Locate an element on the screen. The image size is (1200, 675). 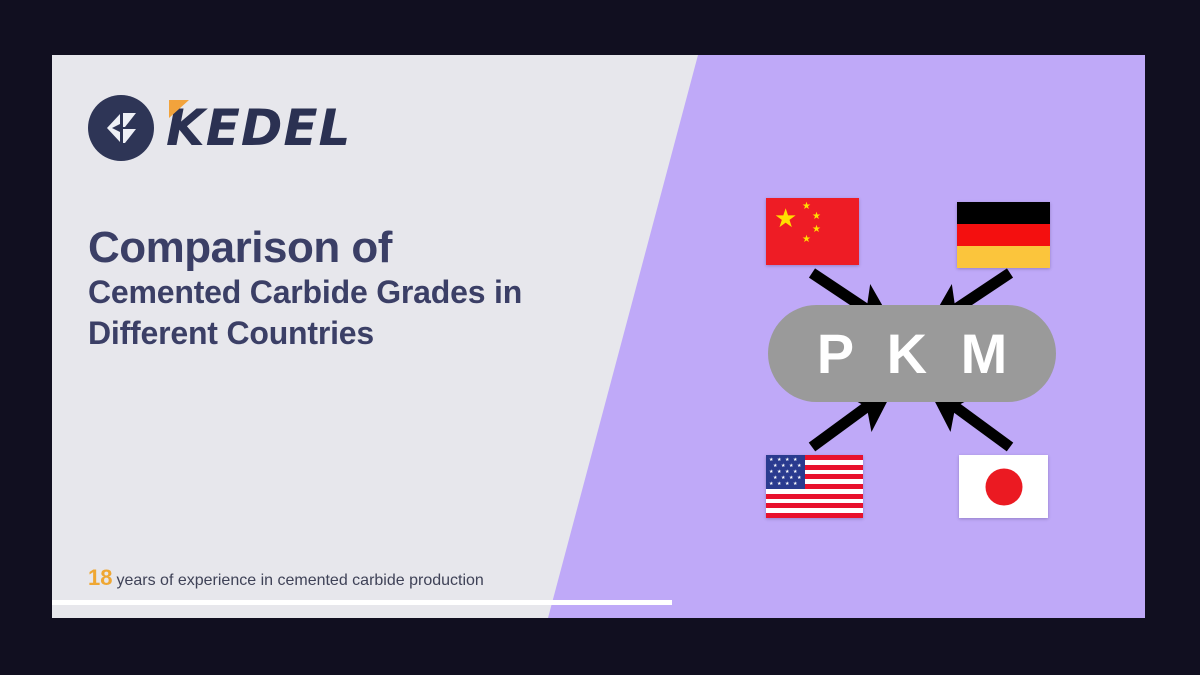
kedel-arrow-mark-icon is located at coordinates (121, 128).